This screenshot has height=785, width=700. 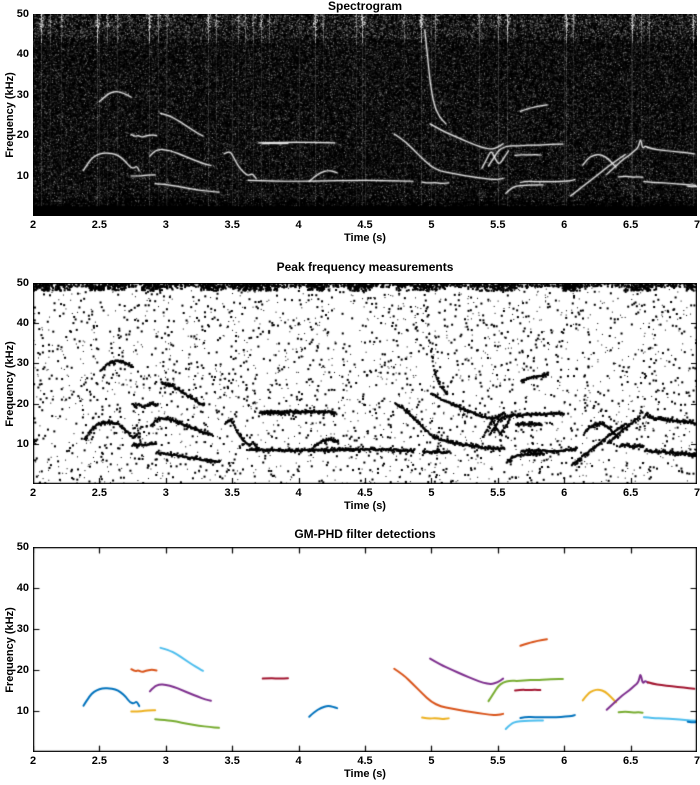 What do you see at coordinates (10, 649) in the screenshot?
I see `panel3-ylabel: Frequency (kHz)` at bounding box center [10, 649].